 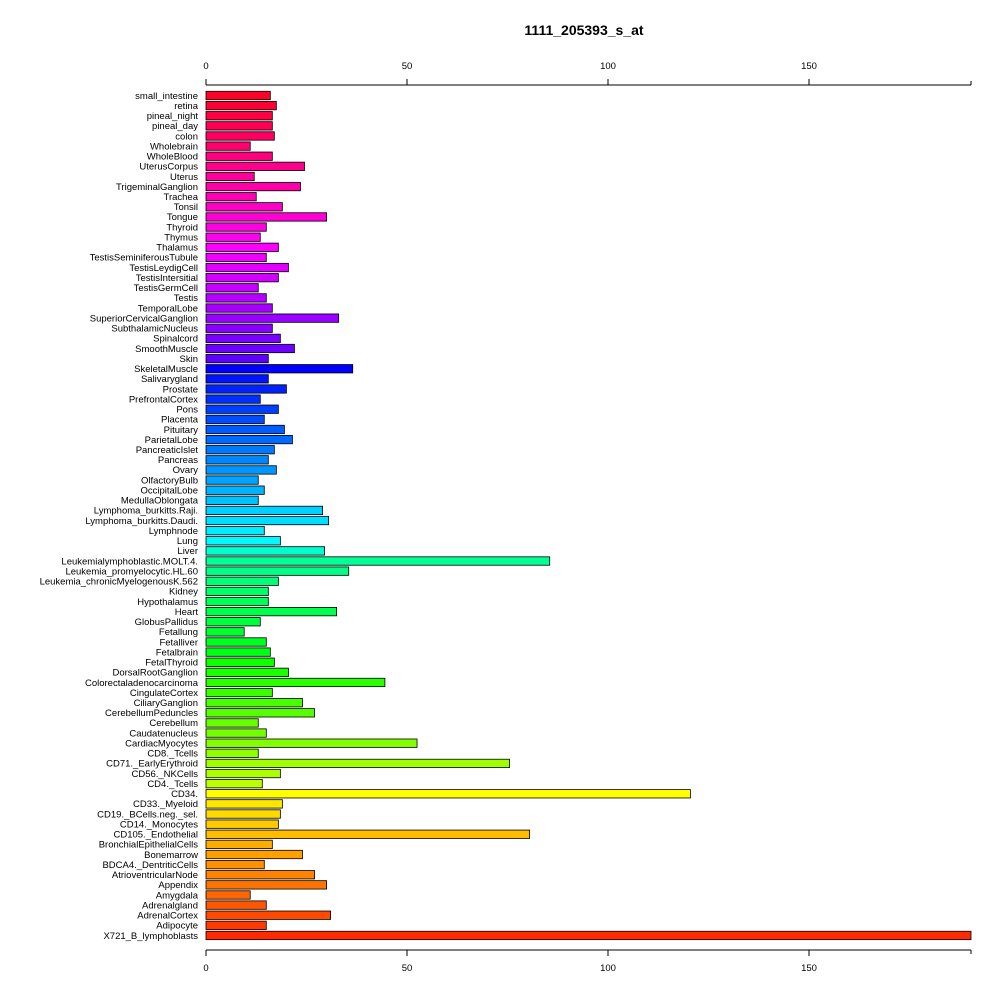 I want to click on axis-tick-label: 0, so click(x=205, y=968).